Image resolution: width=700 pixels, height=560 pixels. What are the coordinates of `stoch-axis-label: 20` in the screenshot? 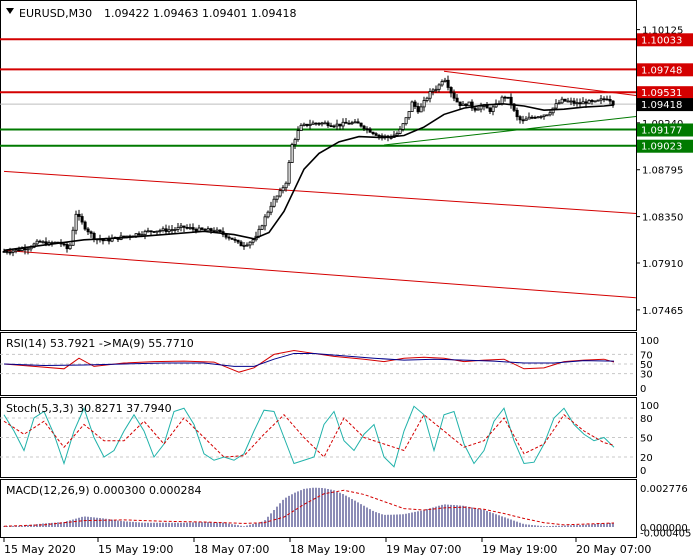 It's located at (646, 458).